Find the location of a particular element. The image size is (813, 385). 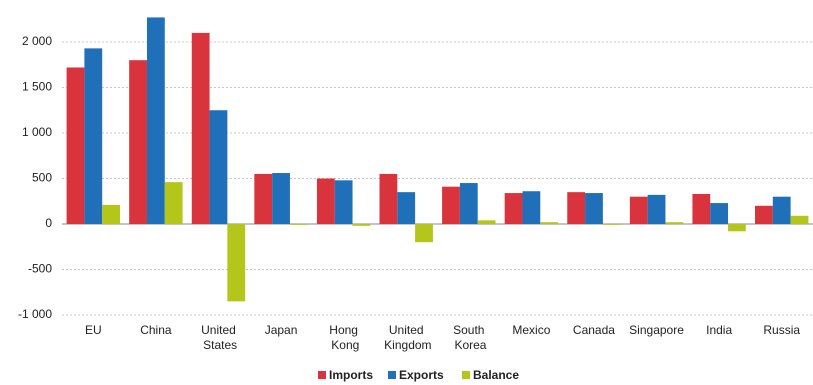

x-tick-label: China is located at coordinates (156, 330).